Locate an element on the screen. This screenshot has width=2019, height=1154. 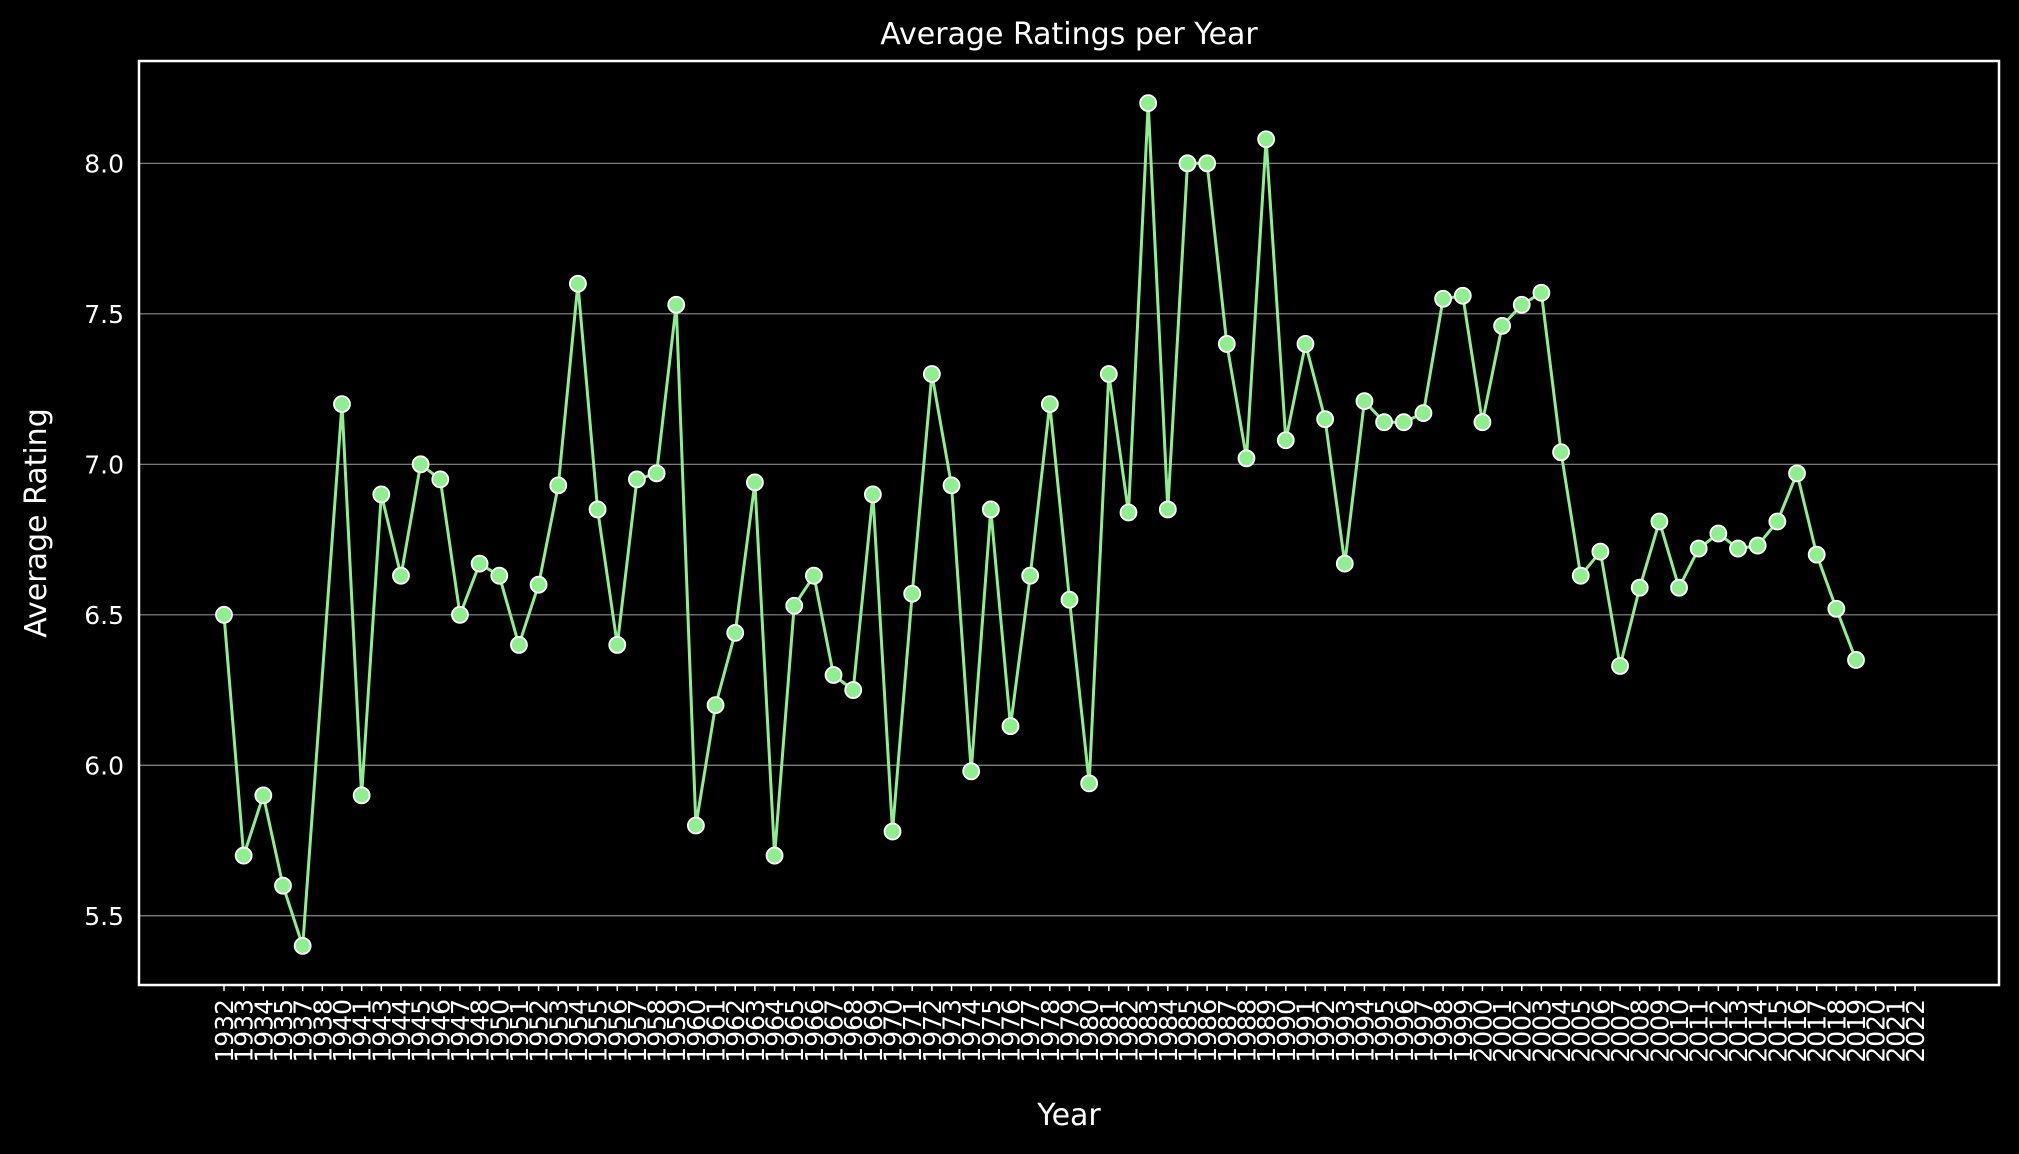
x-tick-label: 1953 is located at coordinates (558, 1031).